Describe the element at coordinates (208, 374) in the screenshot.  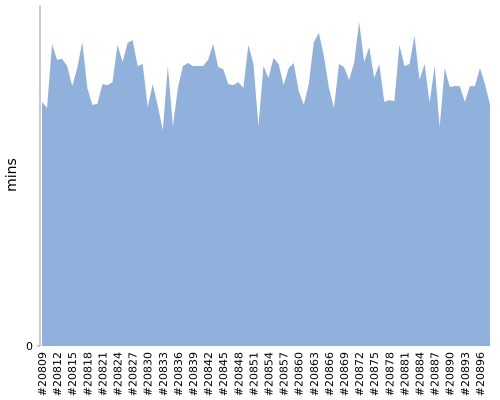
I see `x-tick-label: #20842` at that location.